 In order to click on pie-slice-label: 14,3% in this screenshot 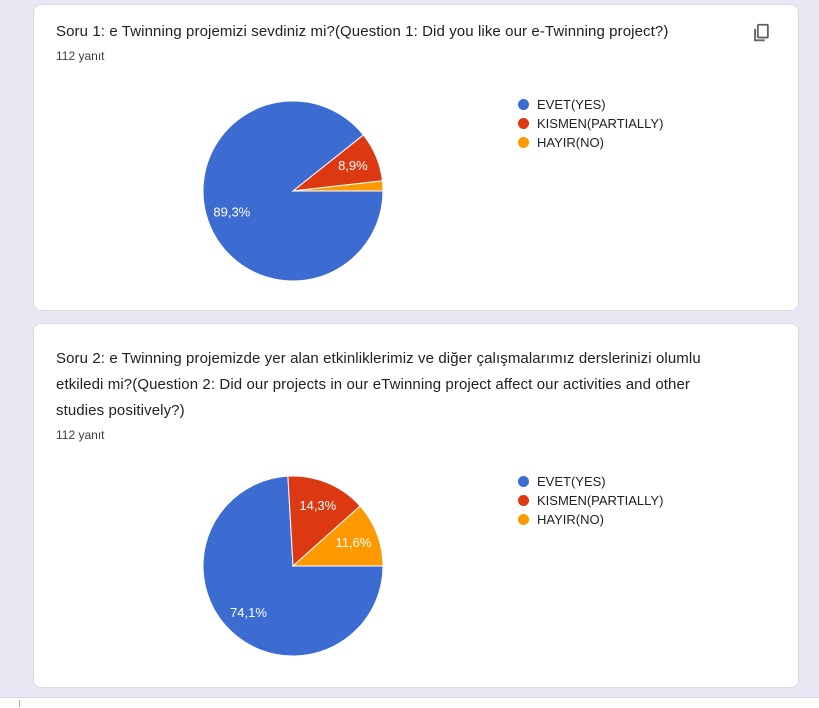, I will do `click(317, 505)`.